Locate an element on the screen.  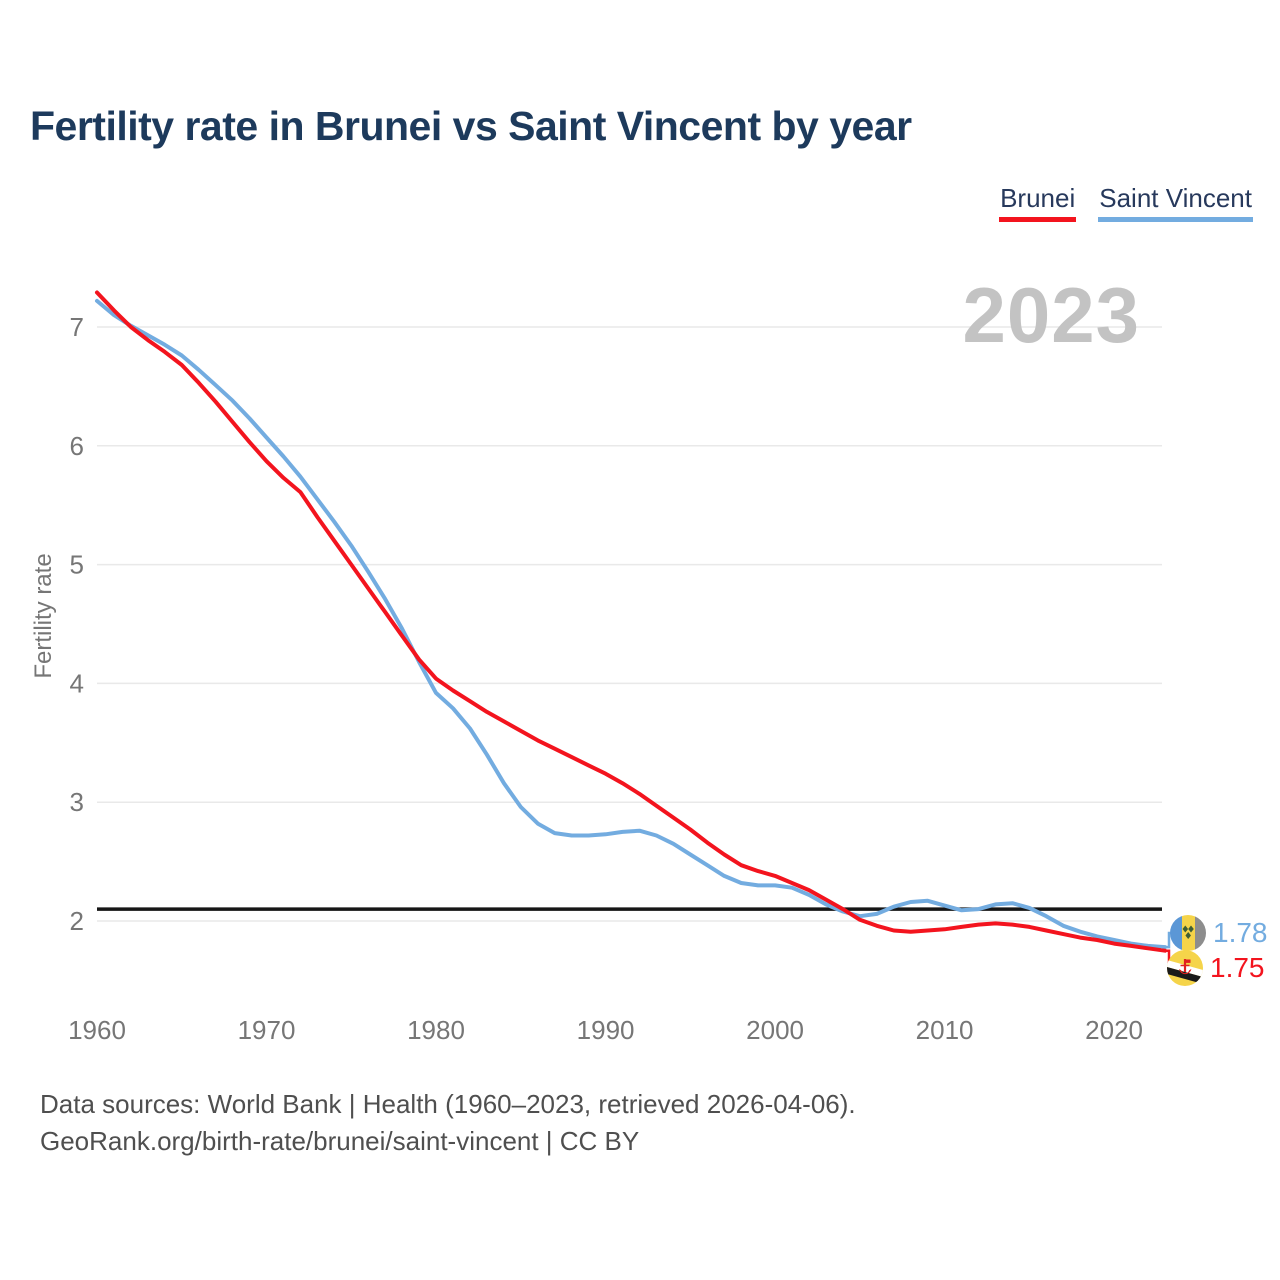
x-tick-label-1970: 1970 is located at coordinates (267, 1030).